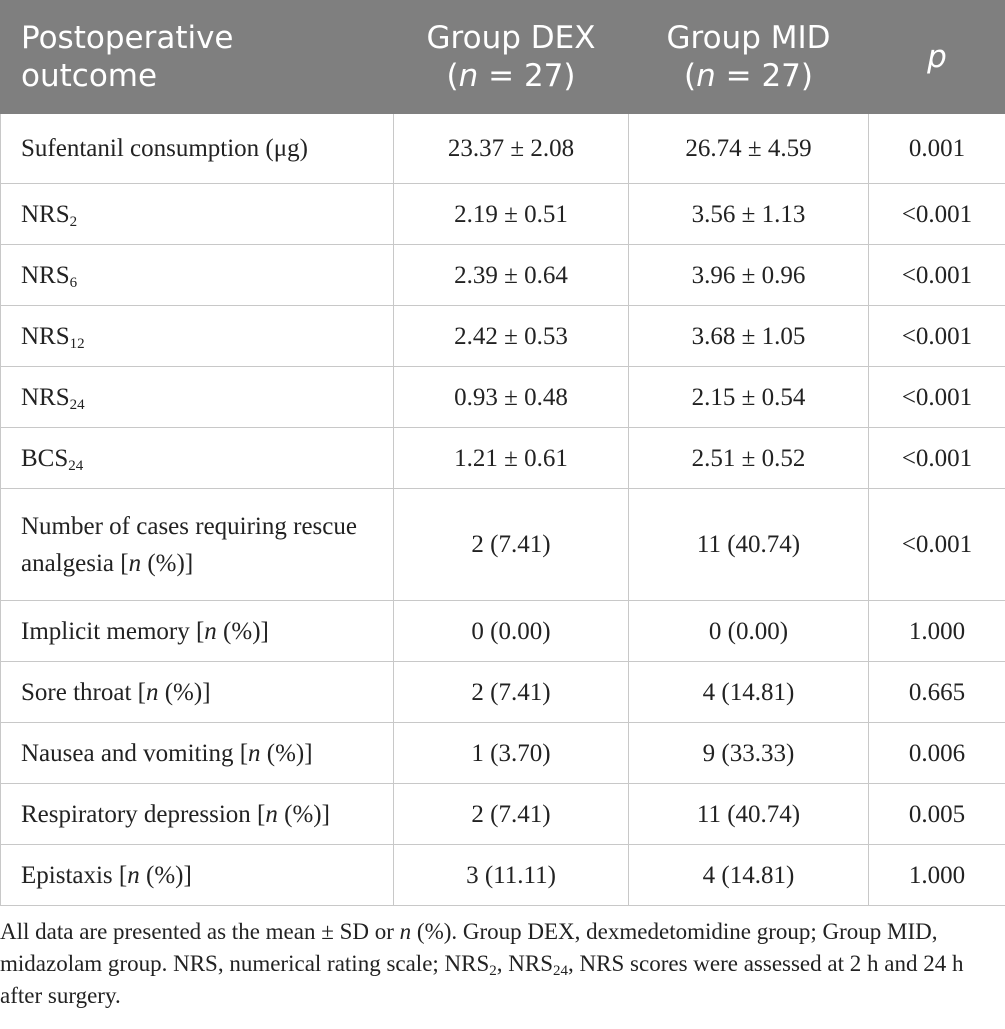 The image size is (1005, 1029). I want to click on row-label: BCS24, so click(197, 458).